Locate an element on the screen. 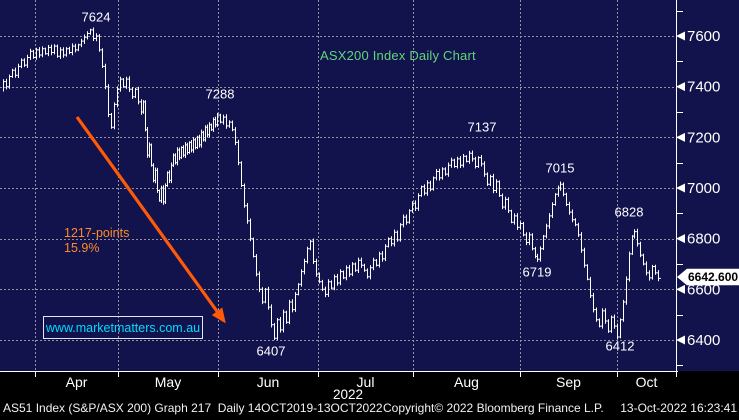 The image size is (739, 420). x-axis-year-label: 2022 is located at coordinates (348, 394).